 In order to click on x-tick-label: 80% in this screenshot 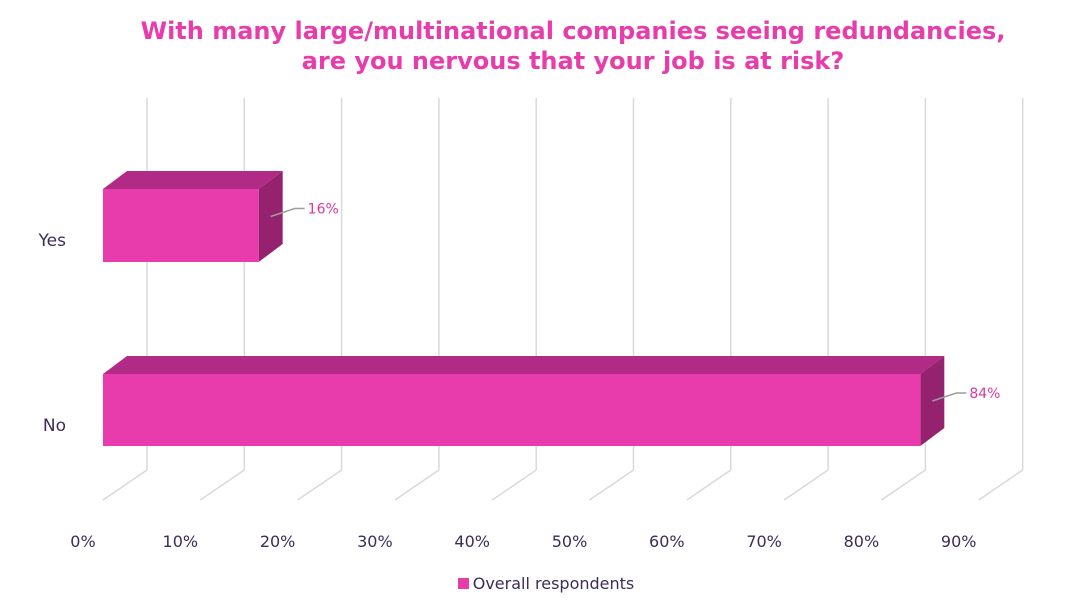, I will do `click(862, 541)`.